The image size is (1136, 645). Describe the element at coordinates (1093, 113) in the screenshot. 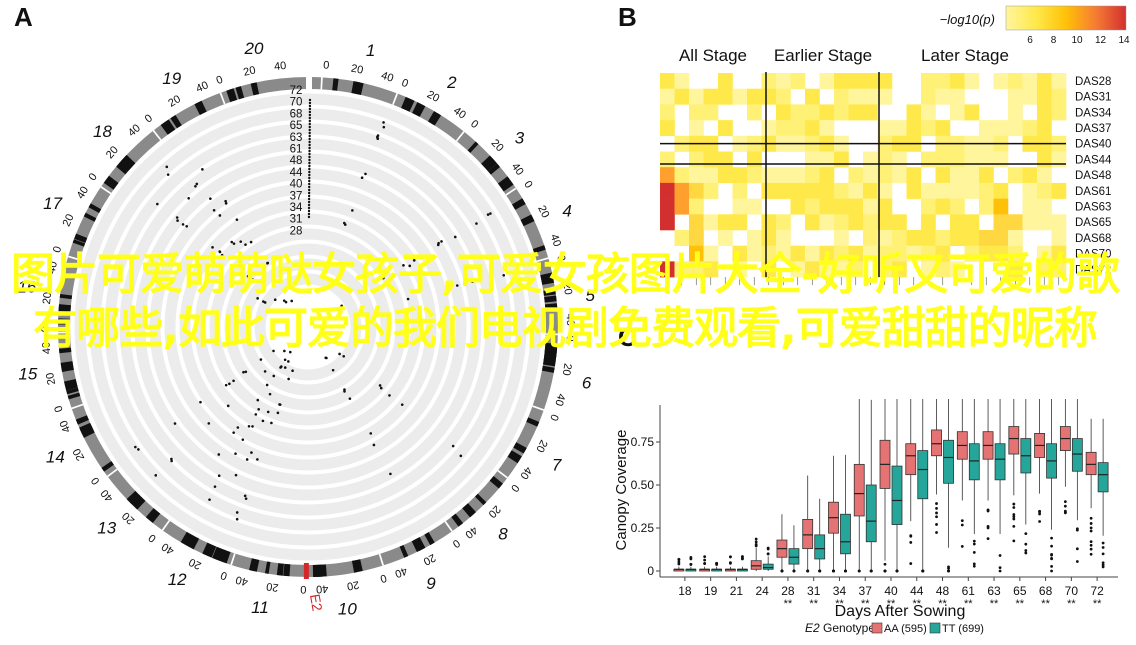

I see `heatmap-row-label: DAS34` at that location.